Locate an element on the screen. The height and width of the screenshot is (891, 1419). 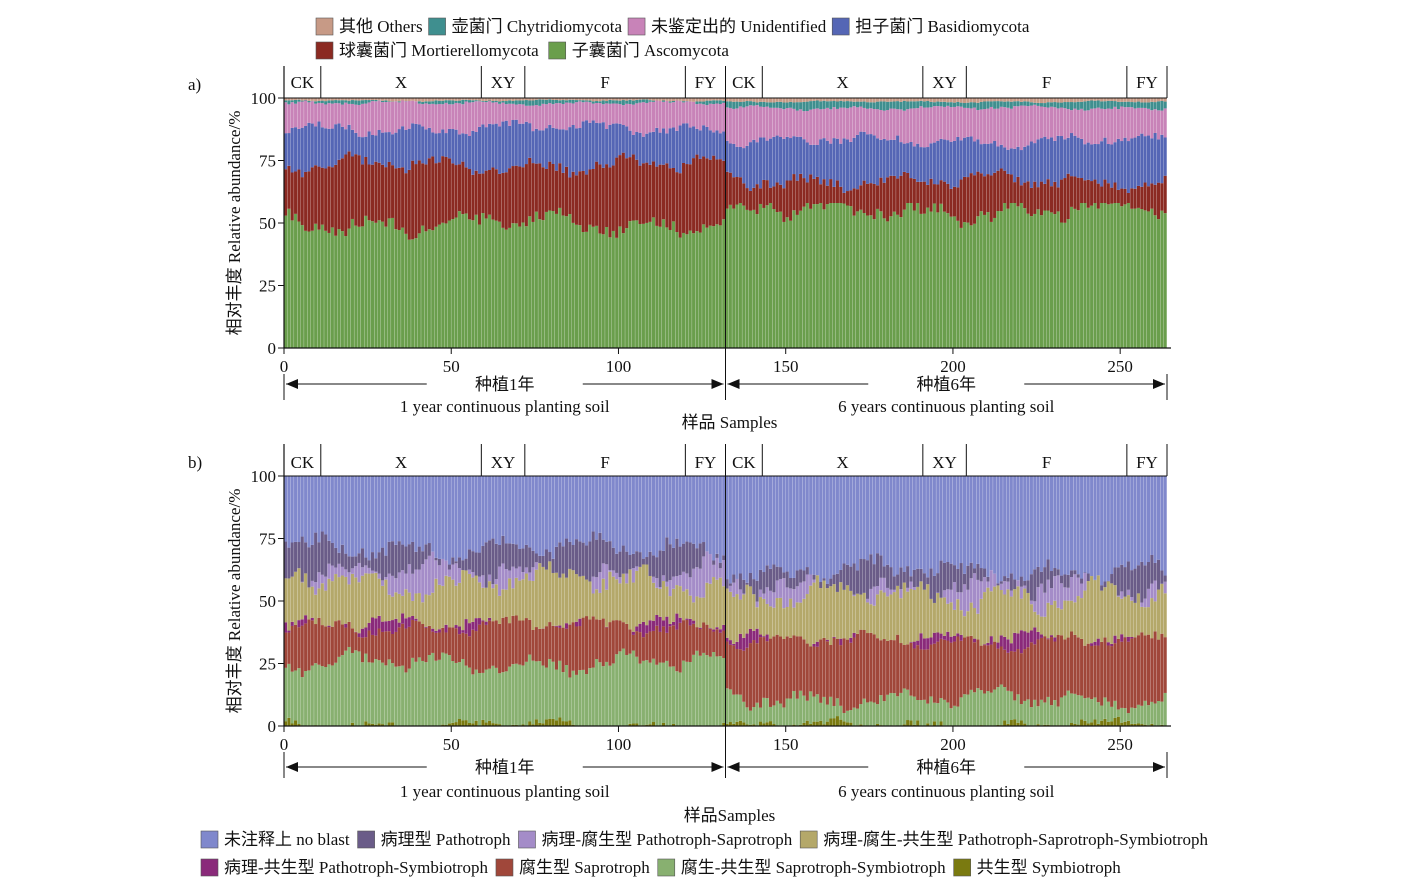
legend-label: 病理-腐生型 Pathotroph-Saprotroph is located at coordinates (666, 839).